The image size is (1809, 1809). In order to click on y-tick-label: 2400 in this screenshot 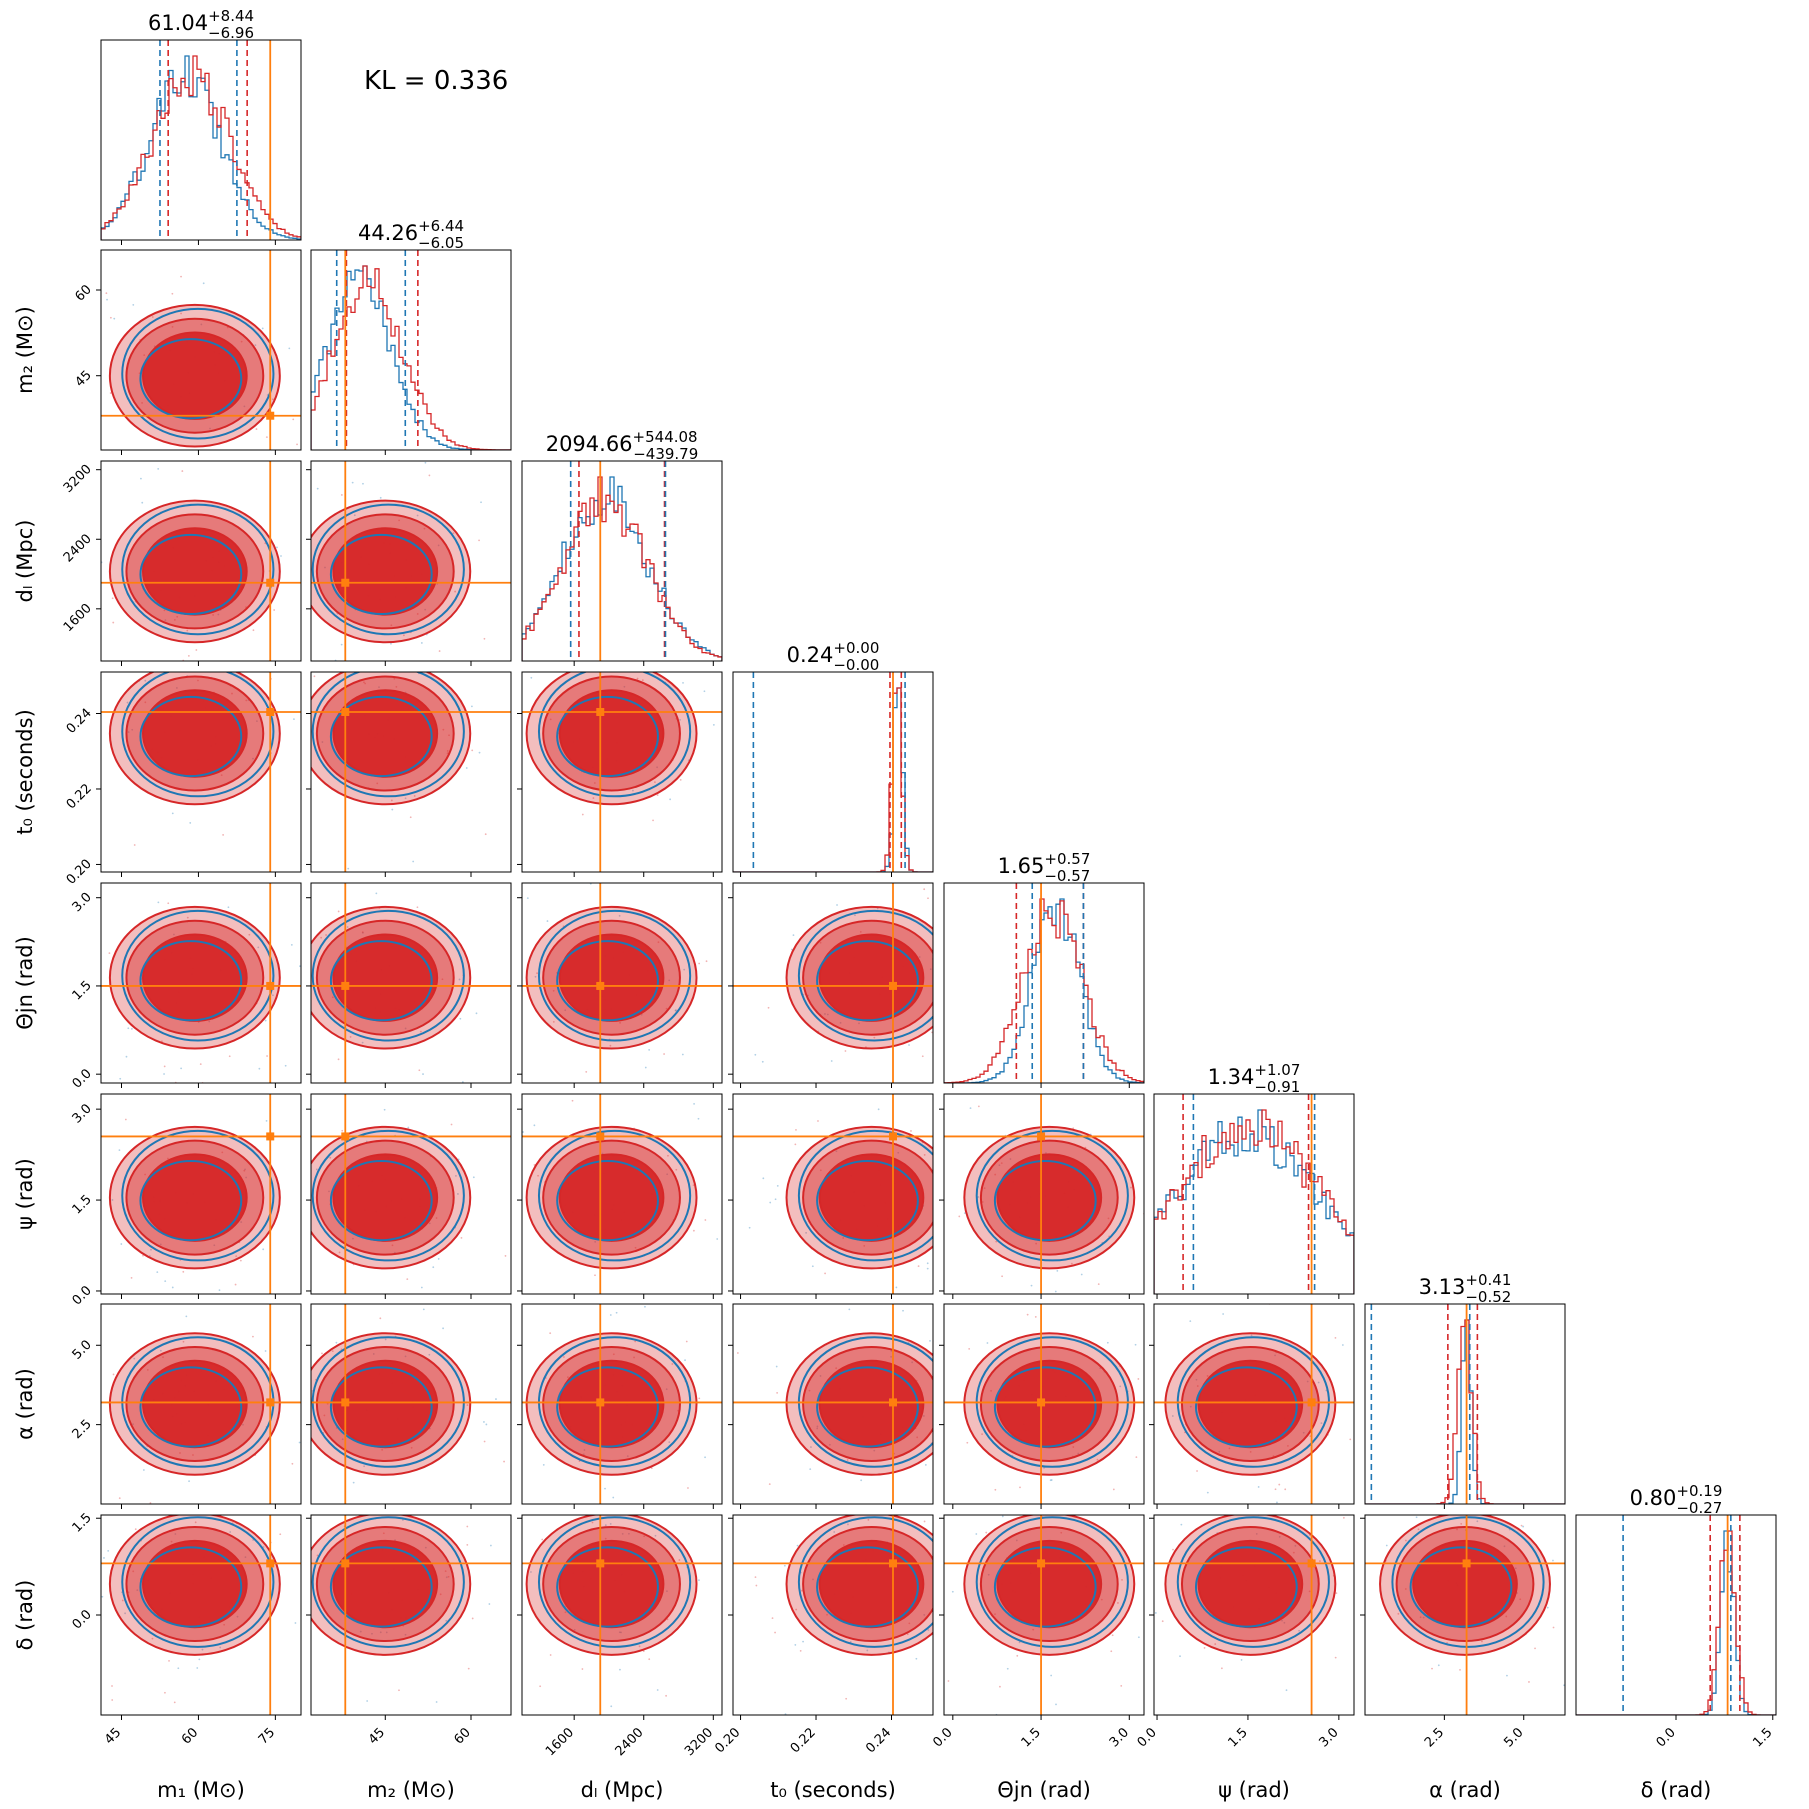, I will do `click(78, 548)`.